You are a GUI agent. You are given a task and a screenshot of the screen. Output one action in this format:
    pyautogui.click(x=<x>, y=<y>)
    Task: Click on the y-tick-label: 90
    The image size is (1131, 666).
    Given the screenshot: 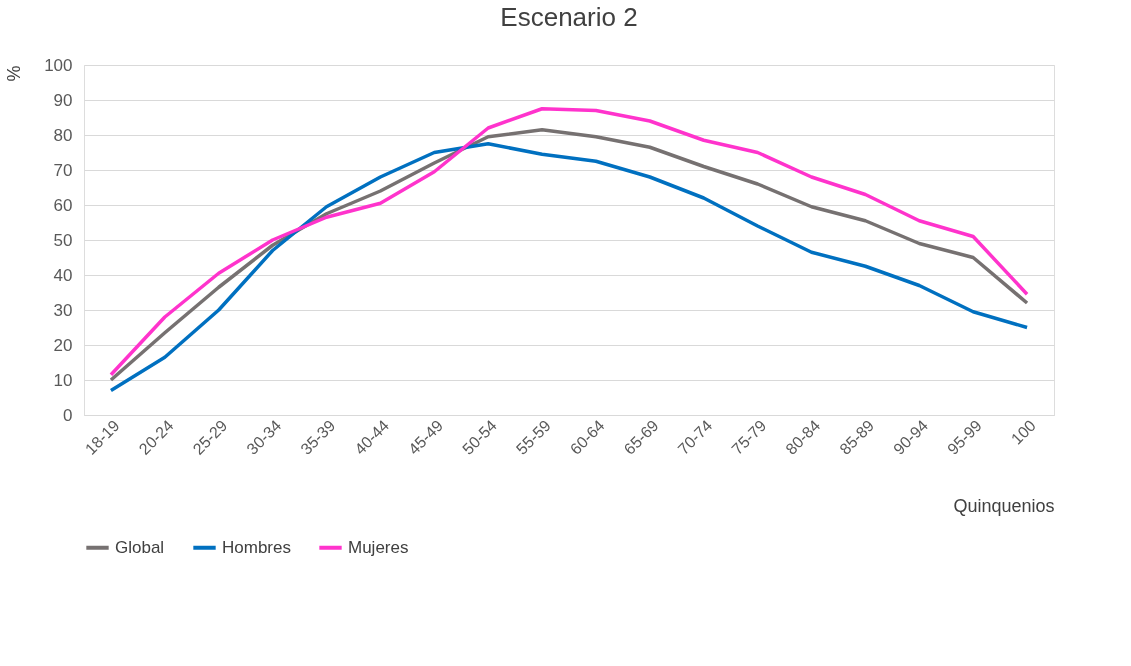 What is the action you would take?
    pyautogui.click(x=63, y=100)
    